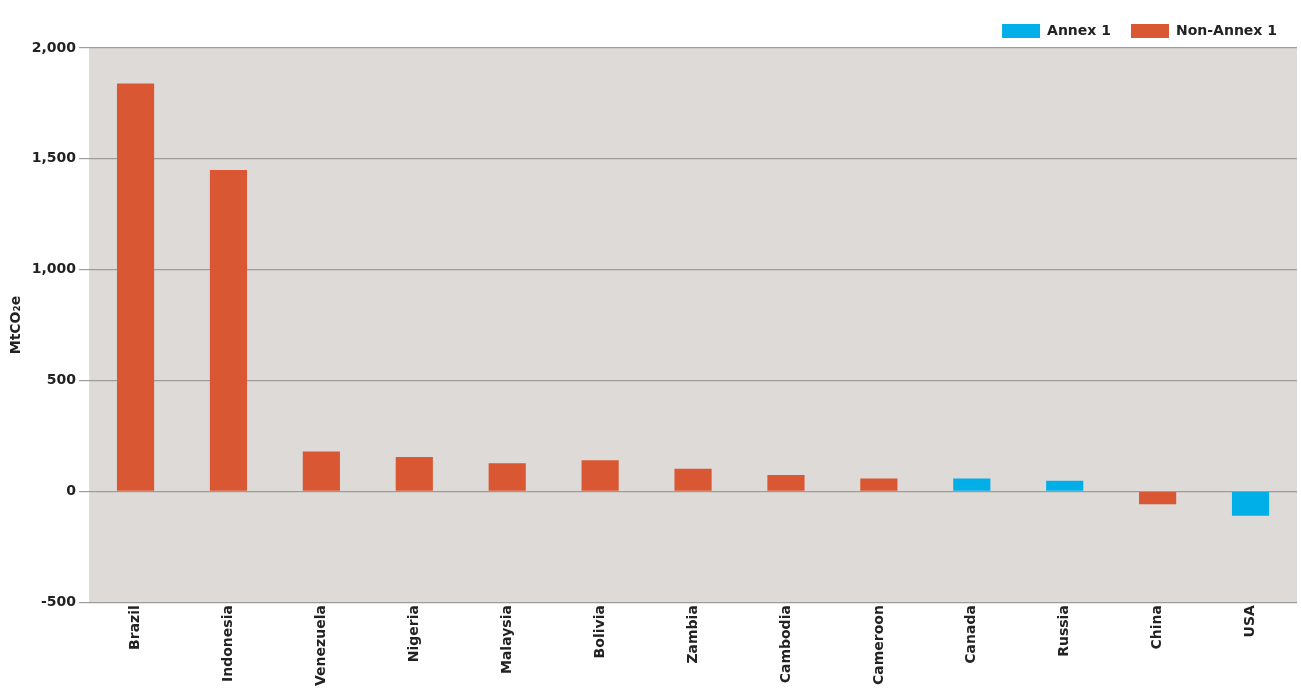  I want to click on x-tick-label: Indonesia, so click(227, 643).